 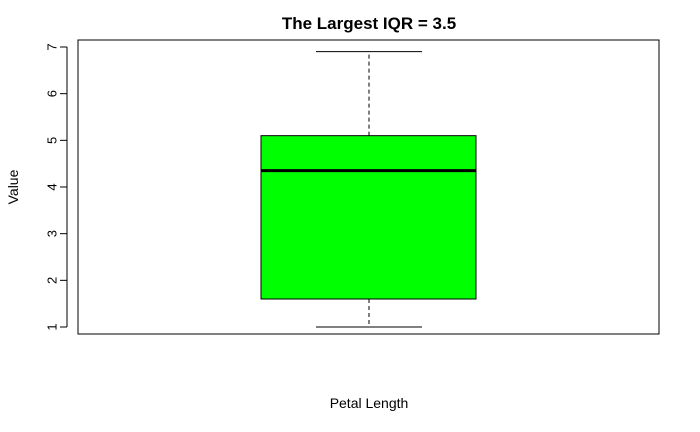 What do you see at coordinates (52, 233) in the screenshot?
I see `y-tick-label: 3` at bounding box center [52, 233].